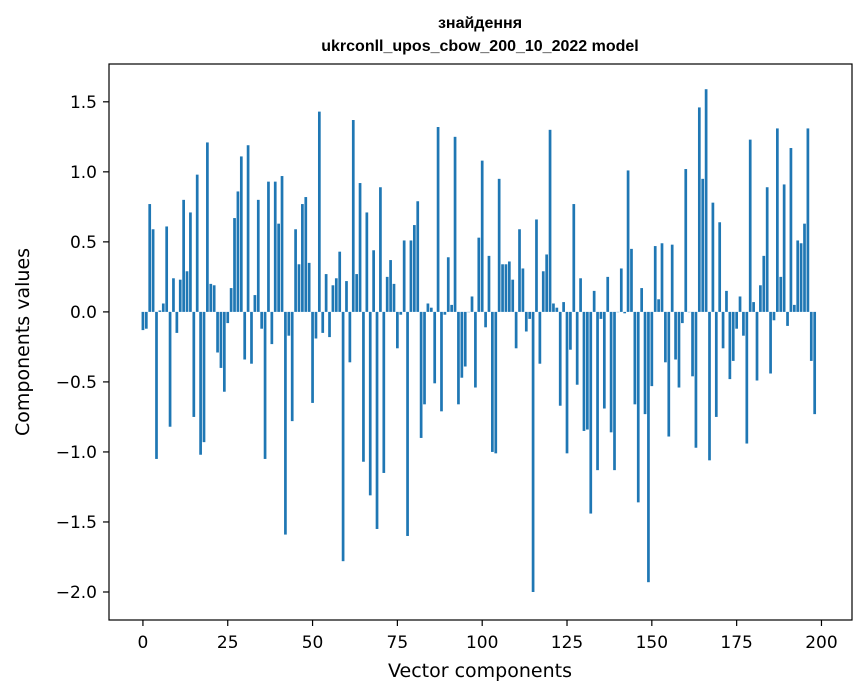  What do you see at coordinates (479, 46) in the screenshot?
I see `chart-title-line2: ukrconll_upos_cbow_200_10_2022 model` at bounding box center [479, 46].